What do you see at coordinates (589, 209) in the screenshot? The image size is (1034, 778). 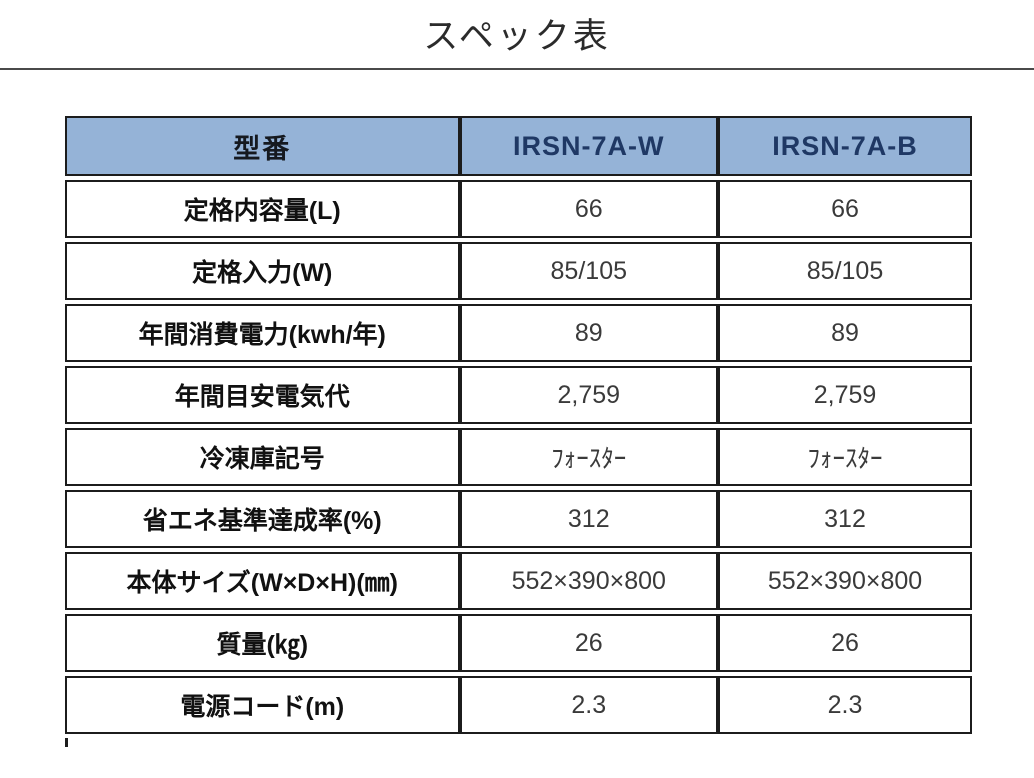 I see `value-rated-capacity-w: 66` at bounding box center [589, 209].